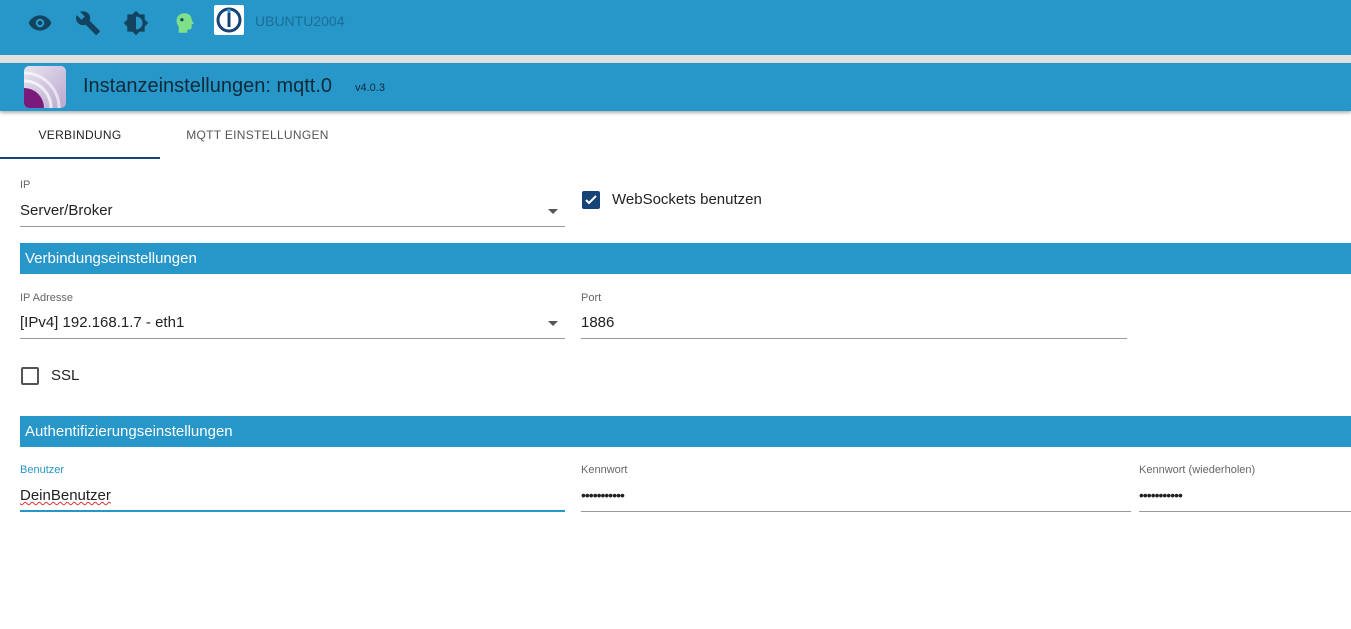  Describe the element at coordinates (46, 298) in the screenshot. I see `ip-address-label: IP Adresse` at that location.